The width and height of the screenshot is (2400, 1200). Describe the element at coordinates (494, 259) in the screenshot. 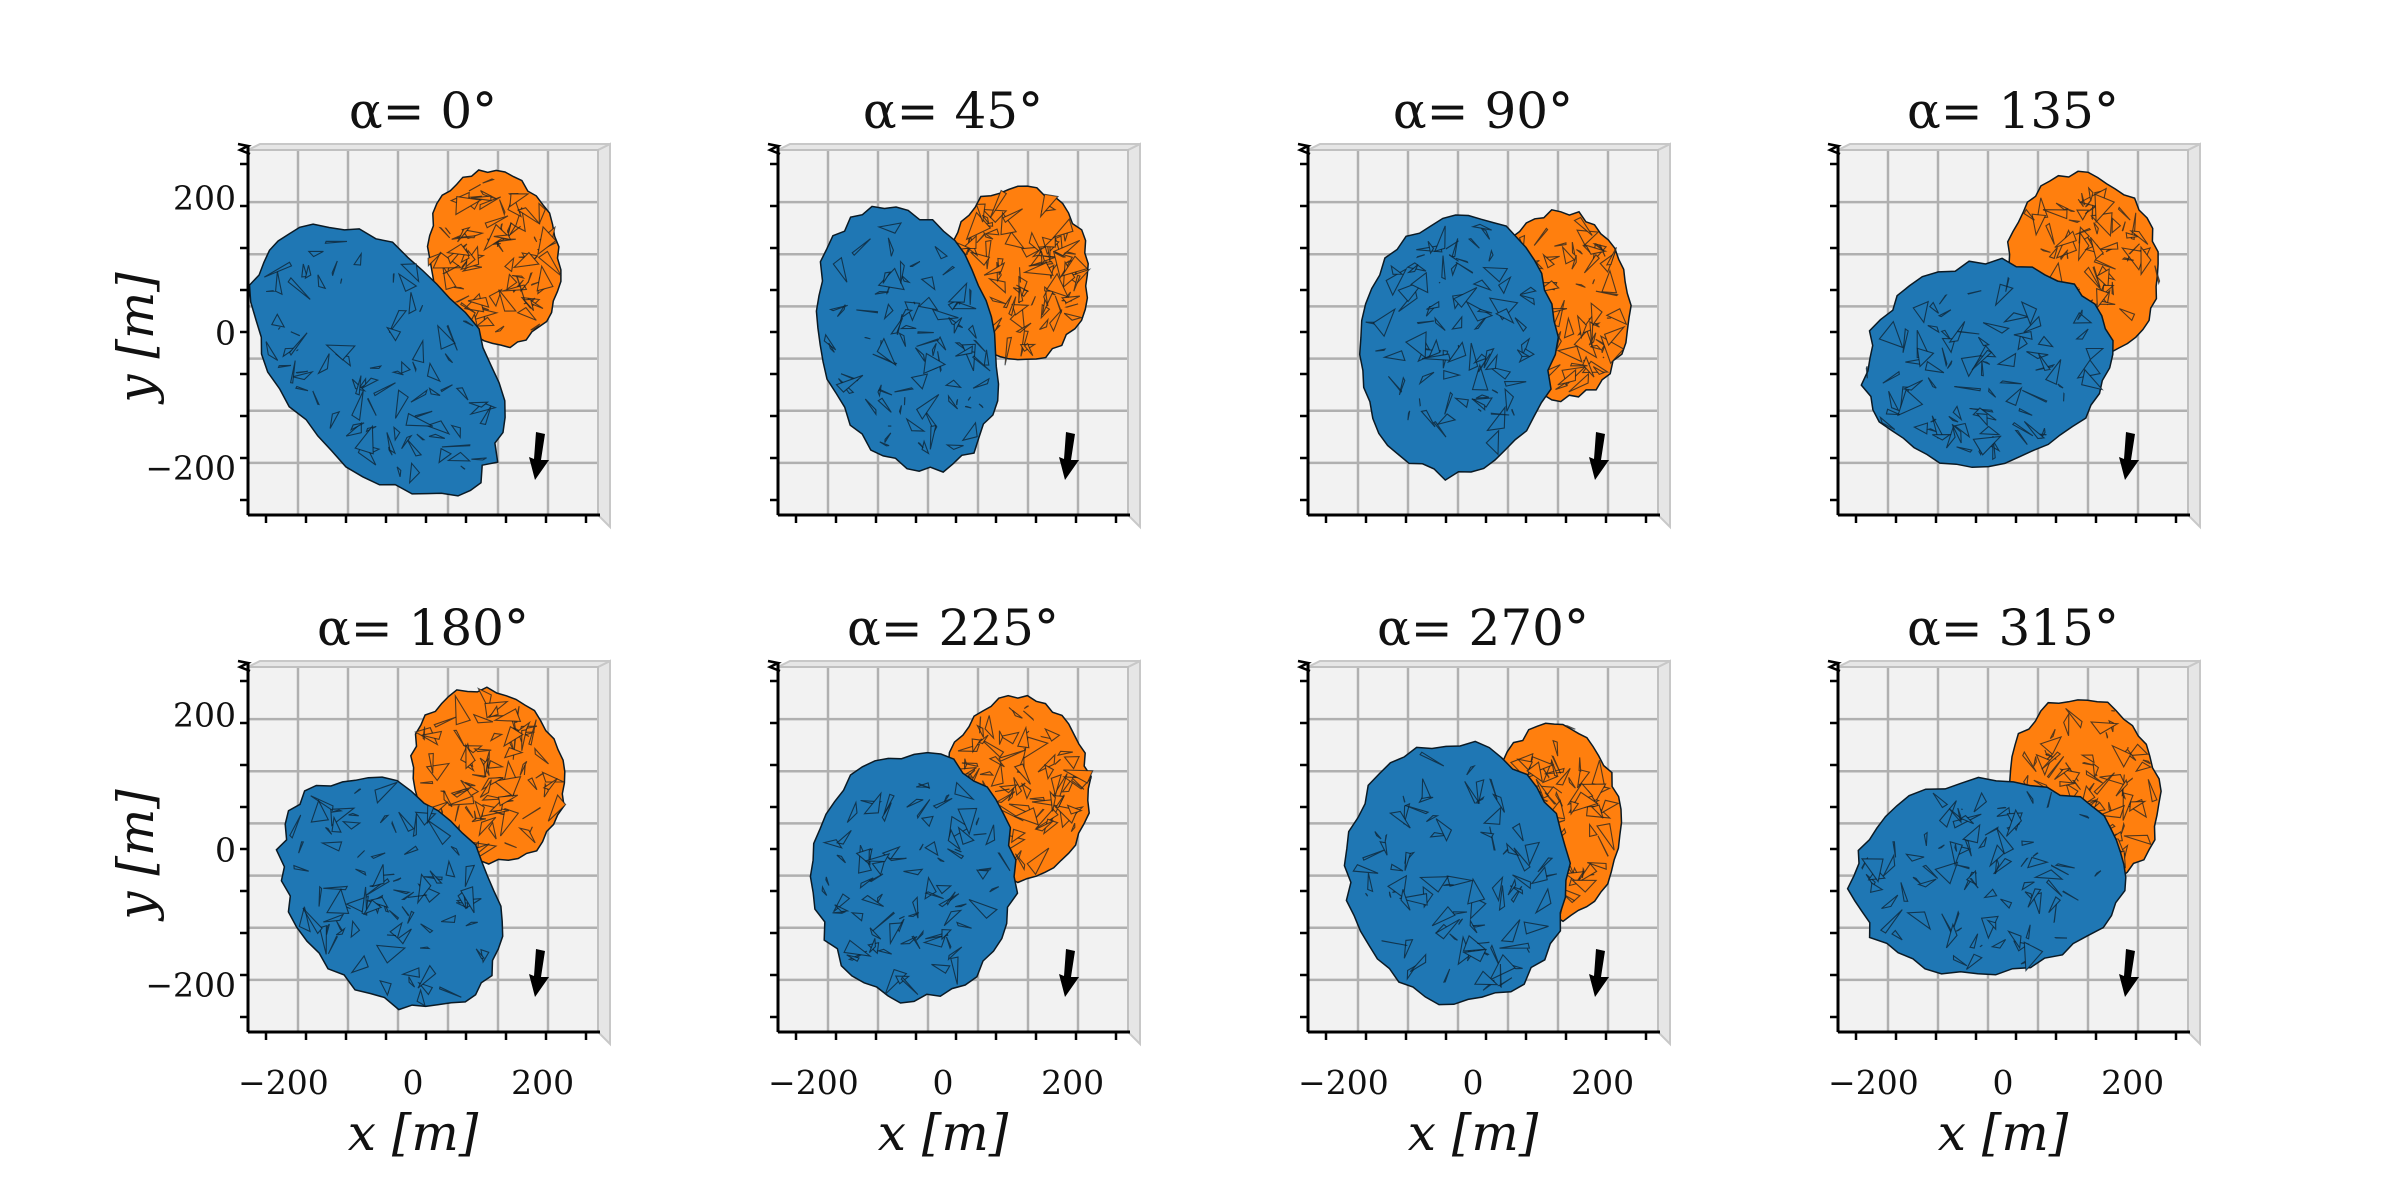

I see `orange-lobe` at that location.